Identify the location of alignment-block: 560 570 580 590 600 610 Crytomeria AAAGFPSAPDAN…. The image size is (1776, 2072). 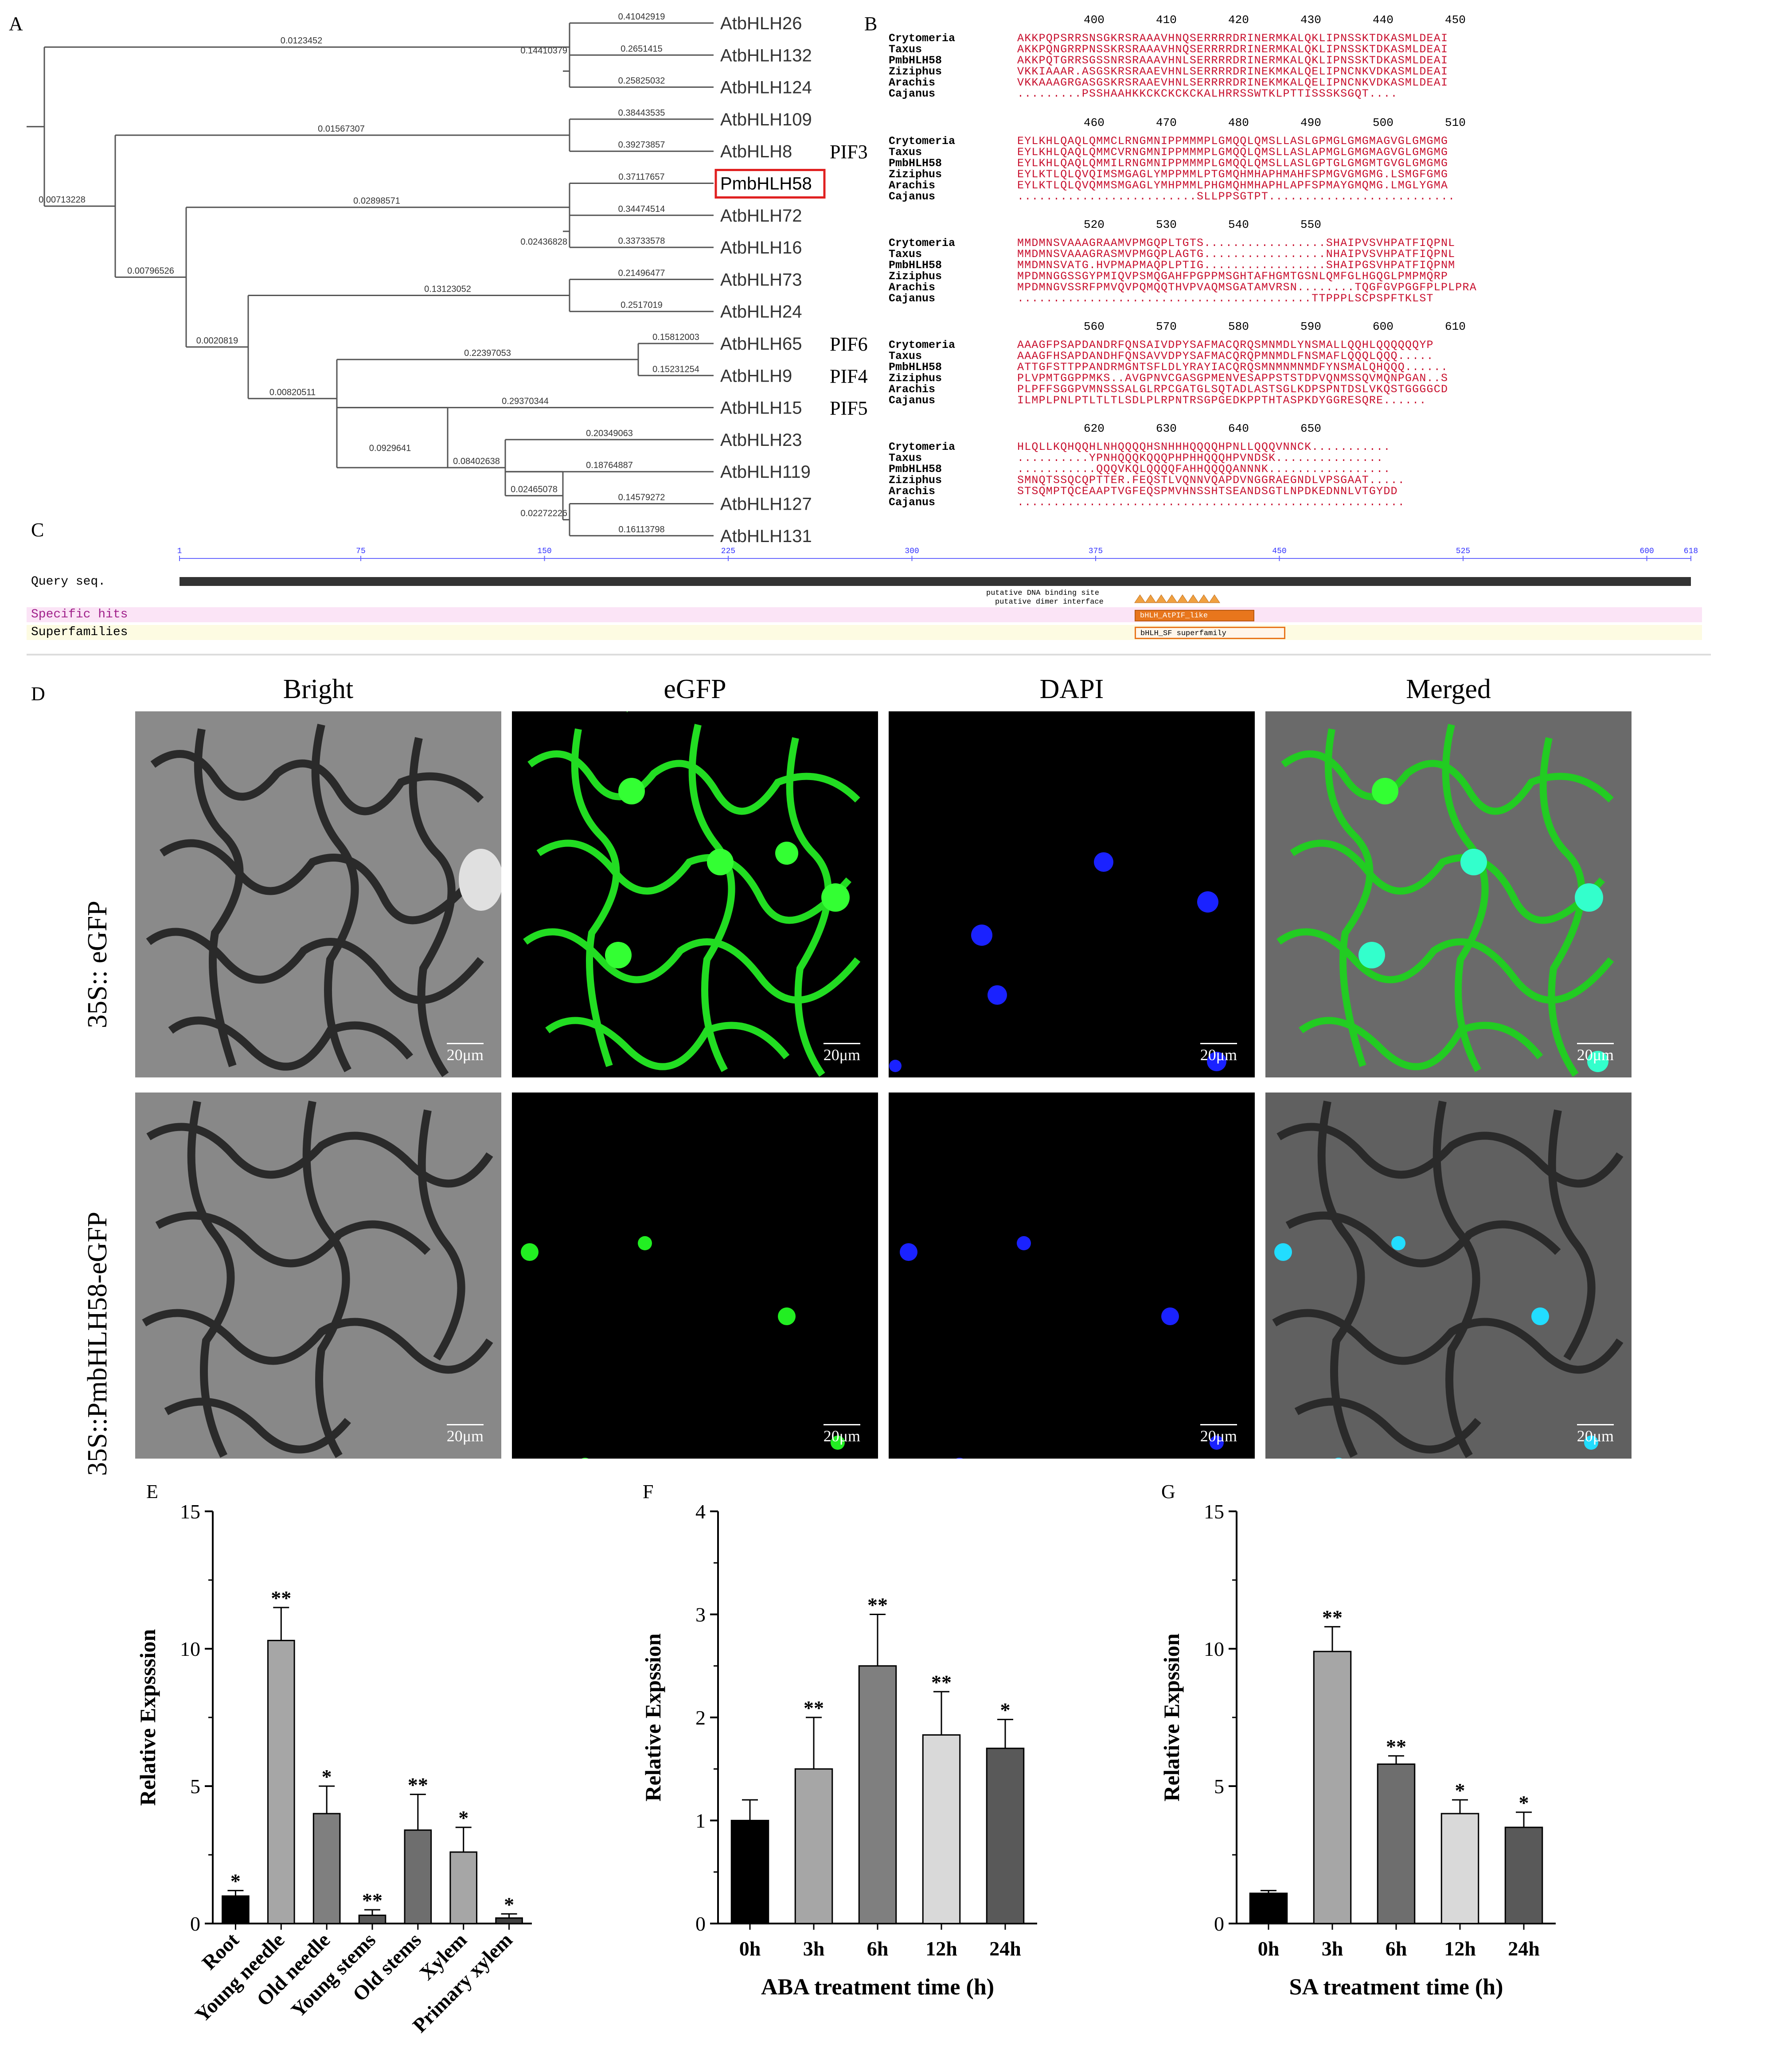
(1330, 369).